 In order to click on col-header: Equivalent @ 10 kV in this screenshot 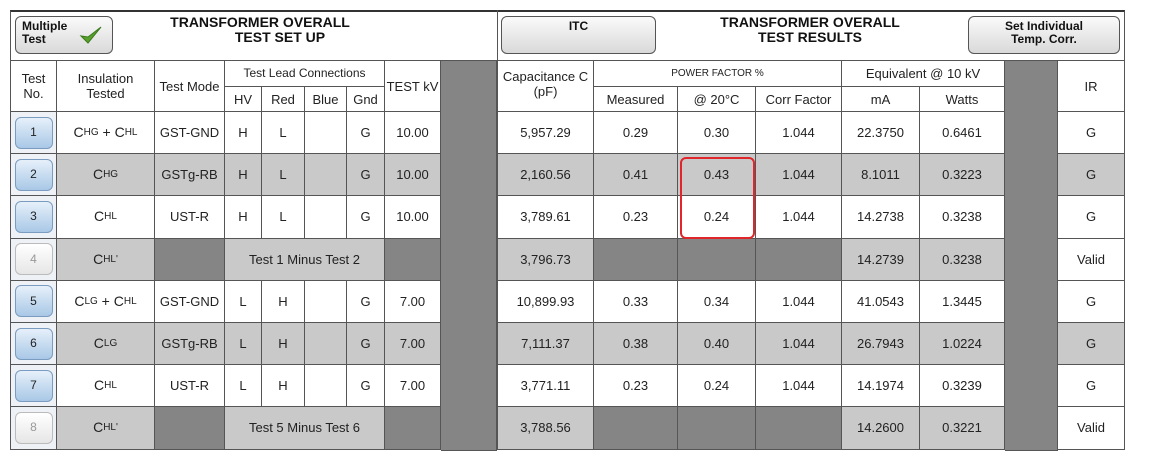, I will do `click(923, 73)`.